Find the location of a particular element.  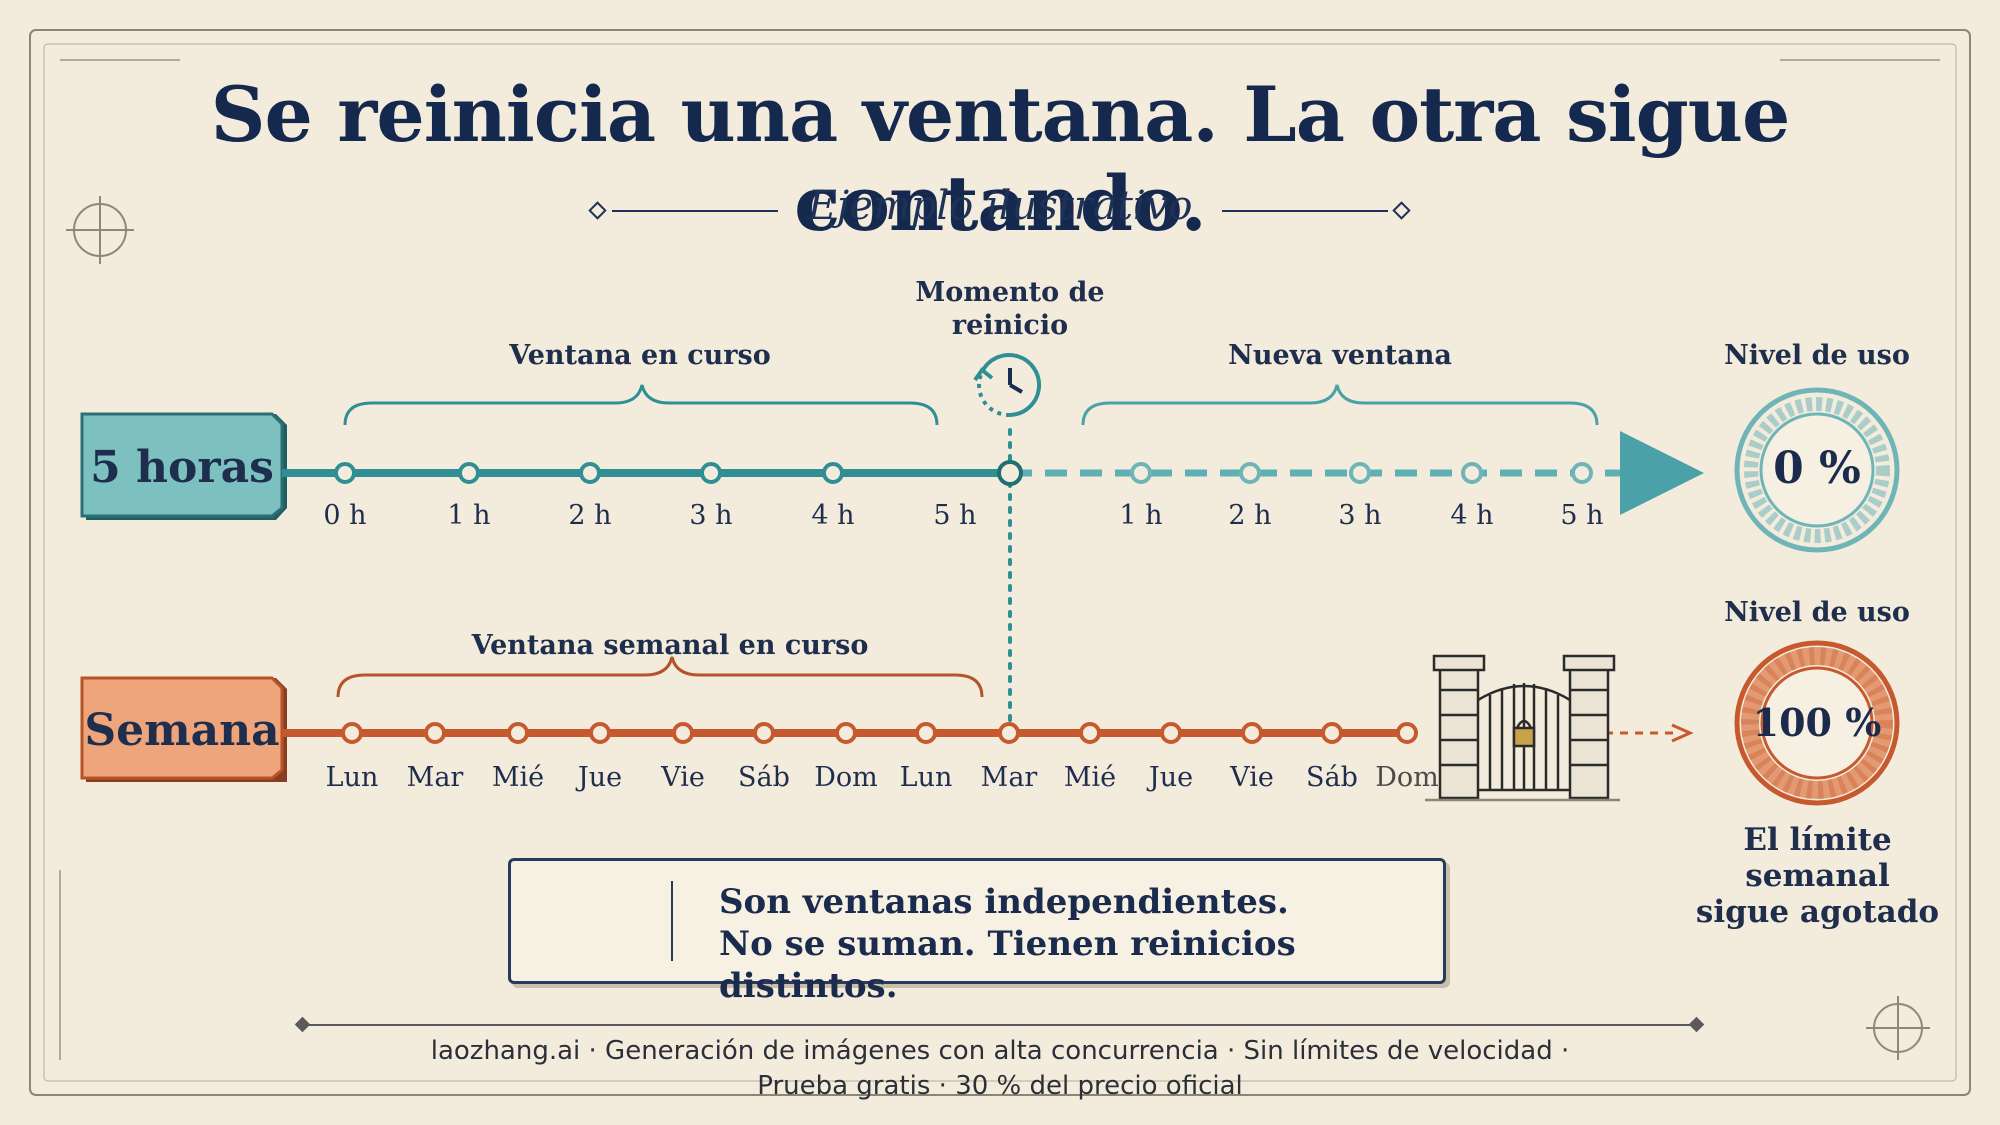

footer-rule is located at coordinates (999, 1024).